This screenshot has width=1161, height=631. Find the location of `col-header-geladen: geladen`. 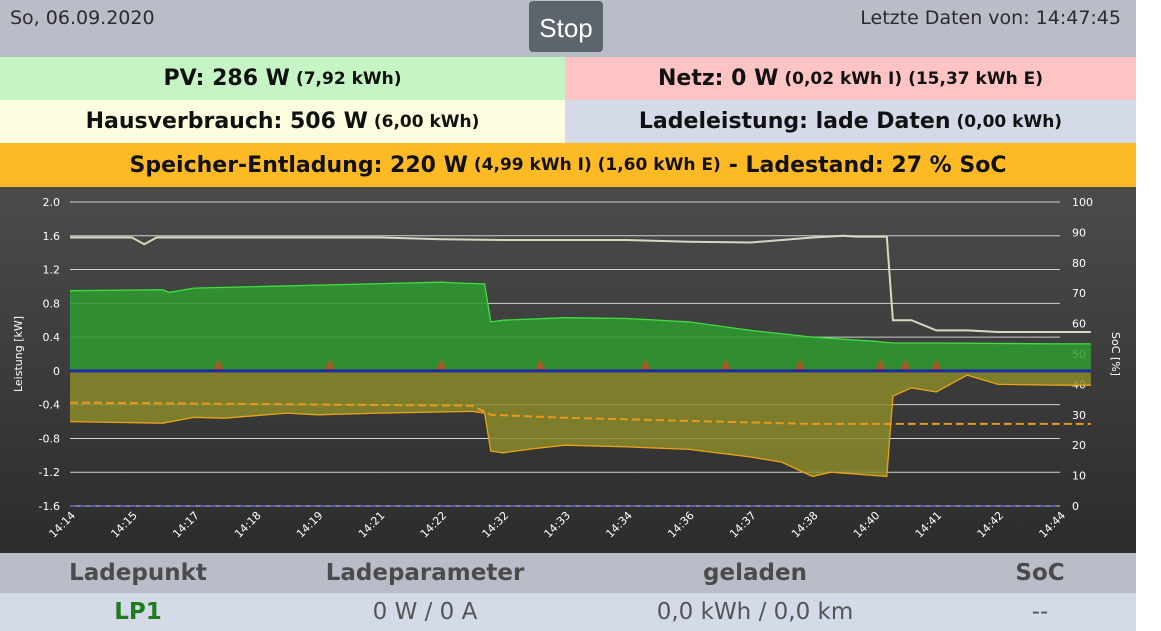

col-header-geladen: geladen is located at coordinates (755, 573).